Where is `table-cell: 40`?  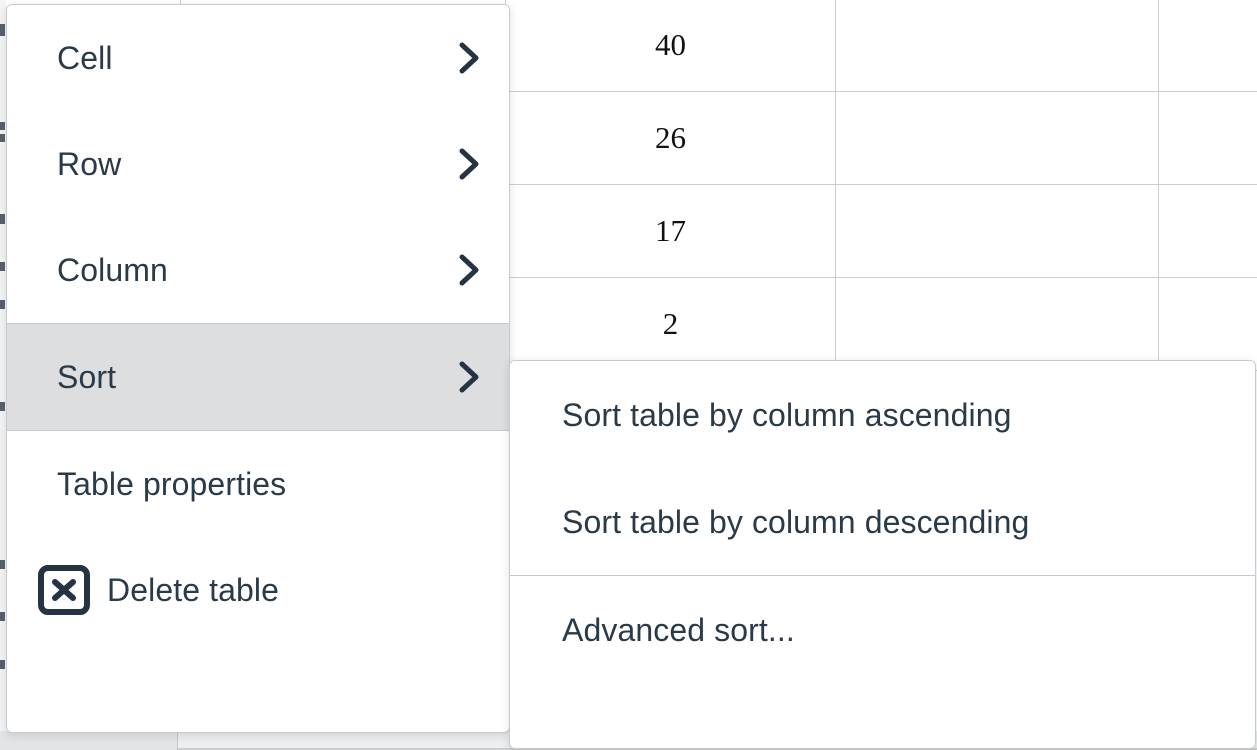 table-cell: 40 is located at coordinates (670, 46).